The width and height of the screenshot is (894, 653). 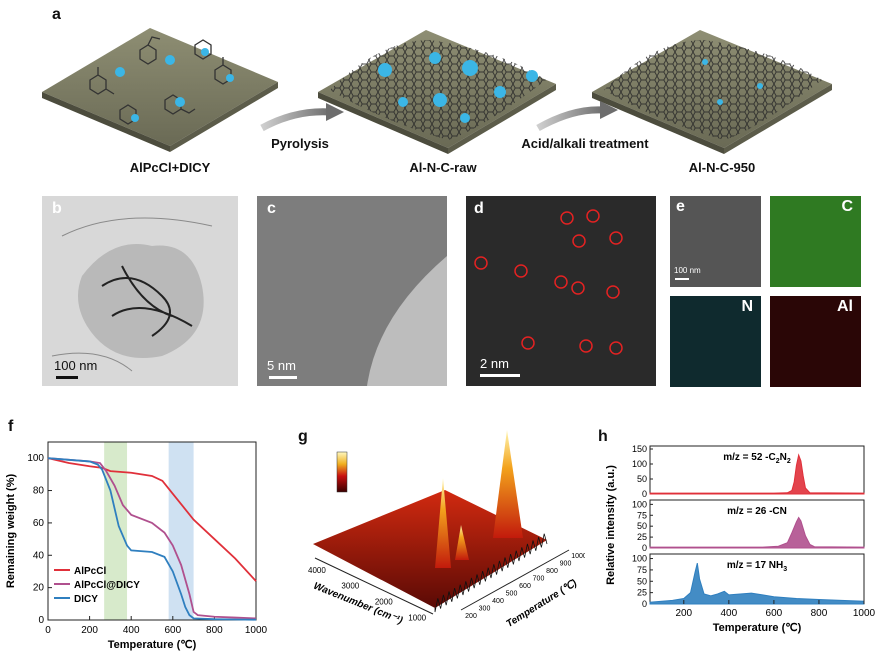 I want to click on legend-label: DICY, so click(x=86, y=599).